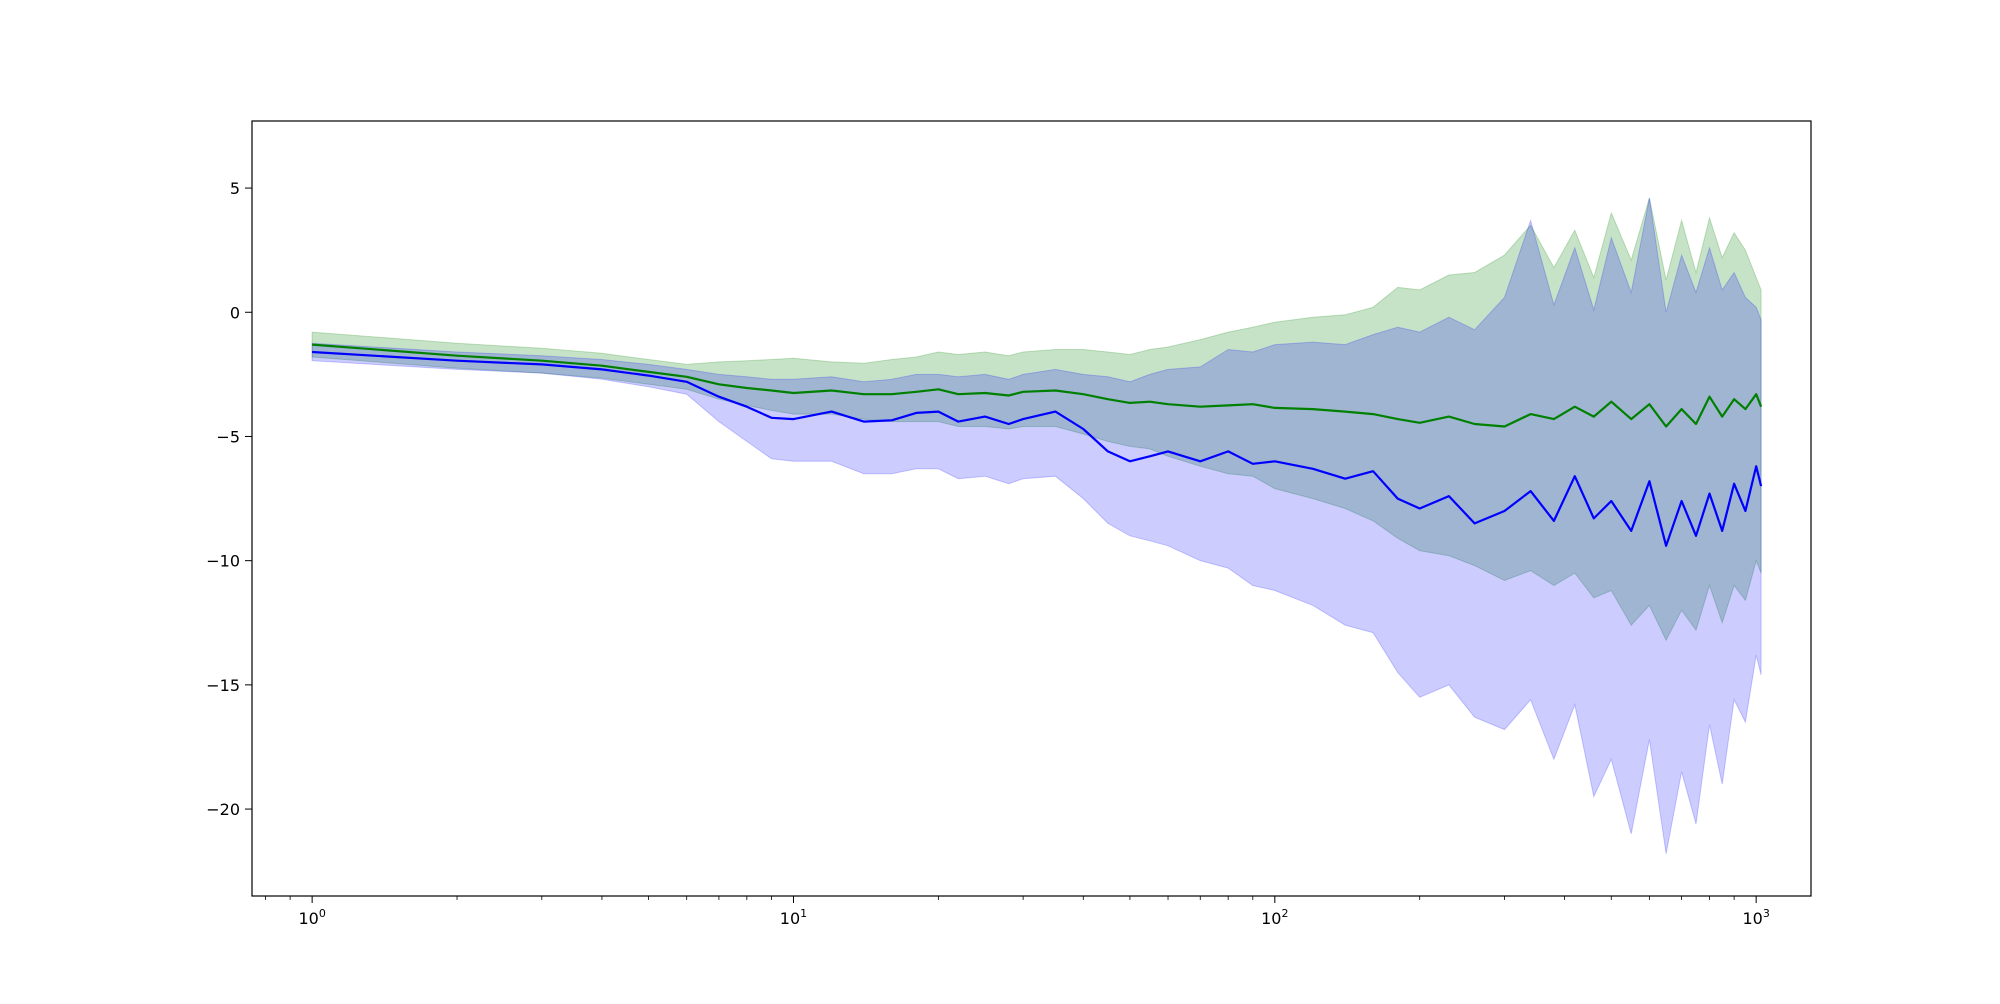 The image size is (2000, 1004). Describe the element at coordinates (229, 499) in the screenshot. I see `y-axis: 5 0 −5 −10 −15 −20` at that location.